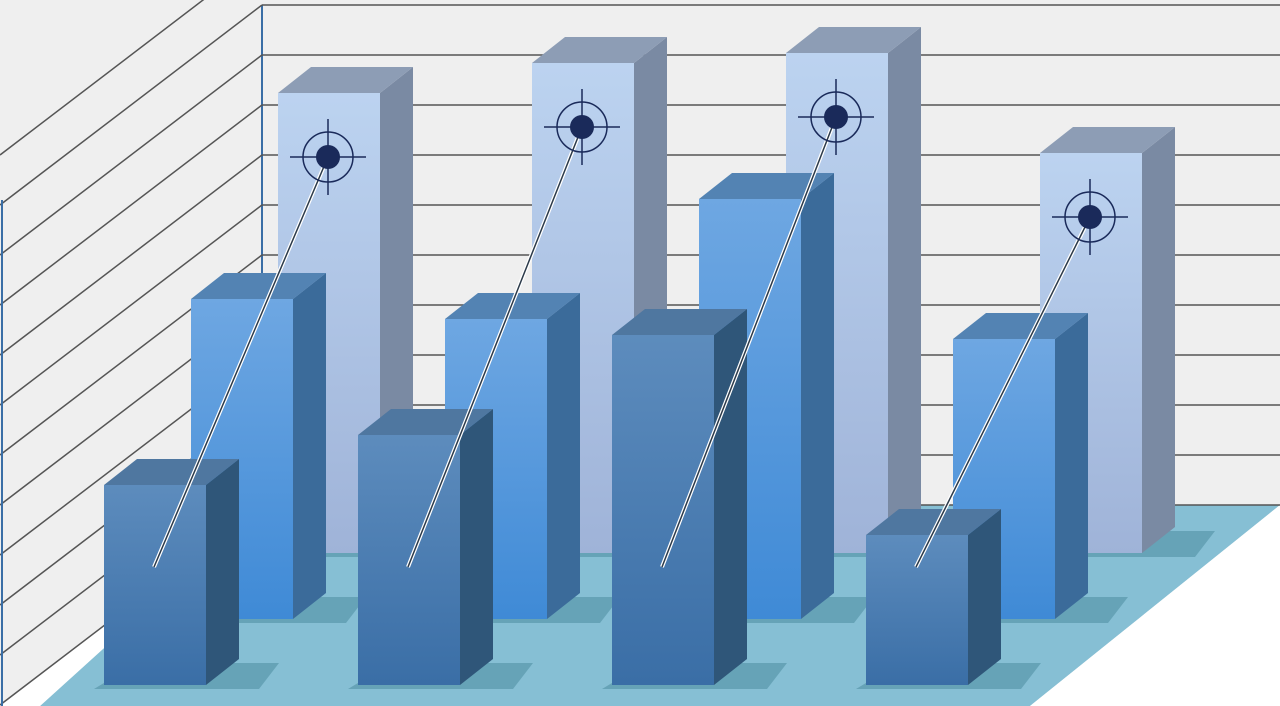 This screenshot has height=706, width=1280. I want to click on floor-edge-right, so click(1155, 605).